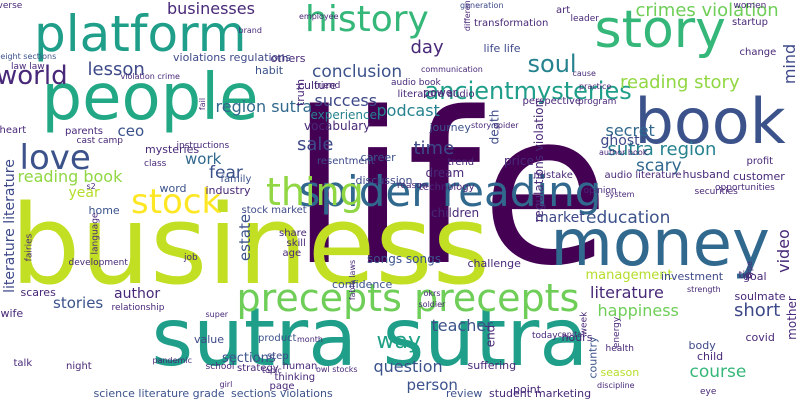 The height and width of the screenshot is (400, 800). What do you see at coordinates (560, 218) in the screenshot?
I see `cloud-word: market` at bounding box center [560, 218].